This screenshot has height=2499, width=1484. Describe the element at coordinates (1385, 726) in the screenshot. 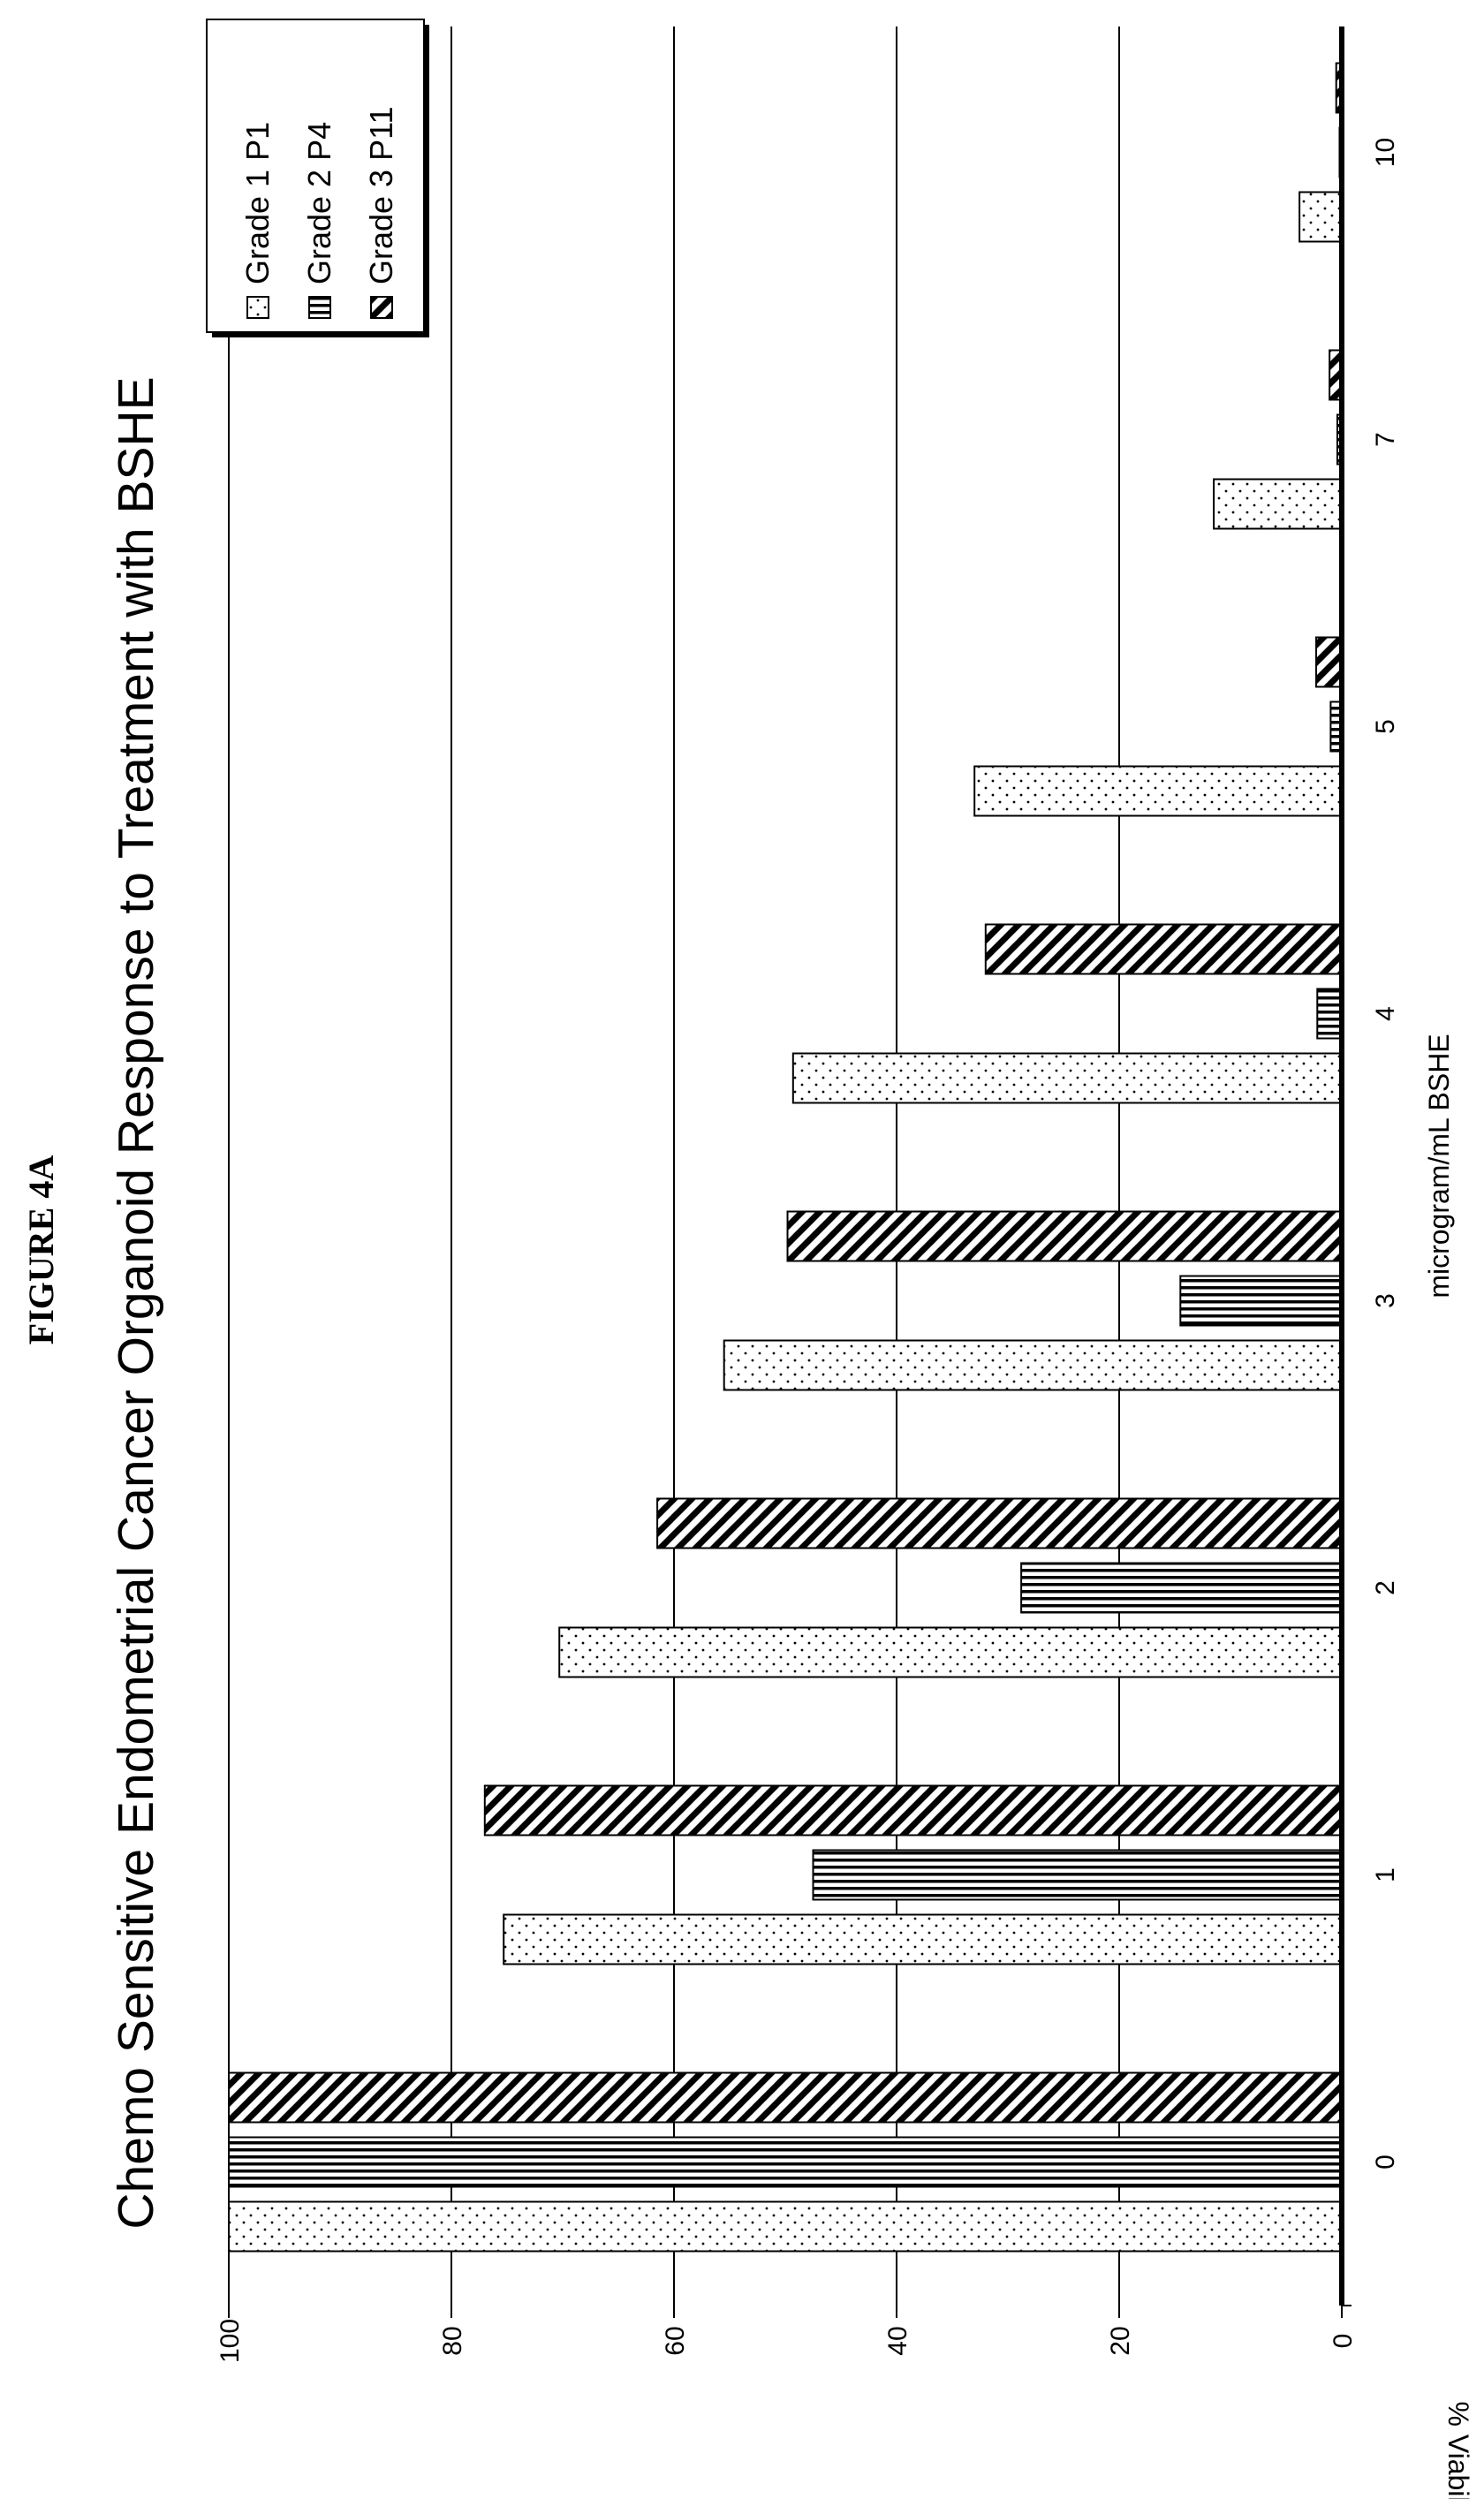

I see `category-label: 5` at that location.